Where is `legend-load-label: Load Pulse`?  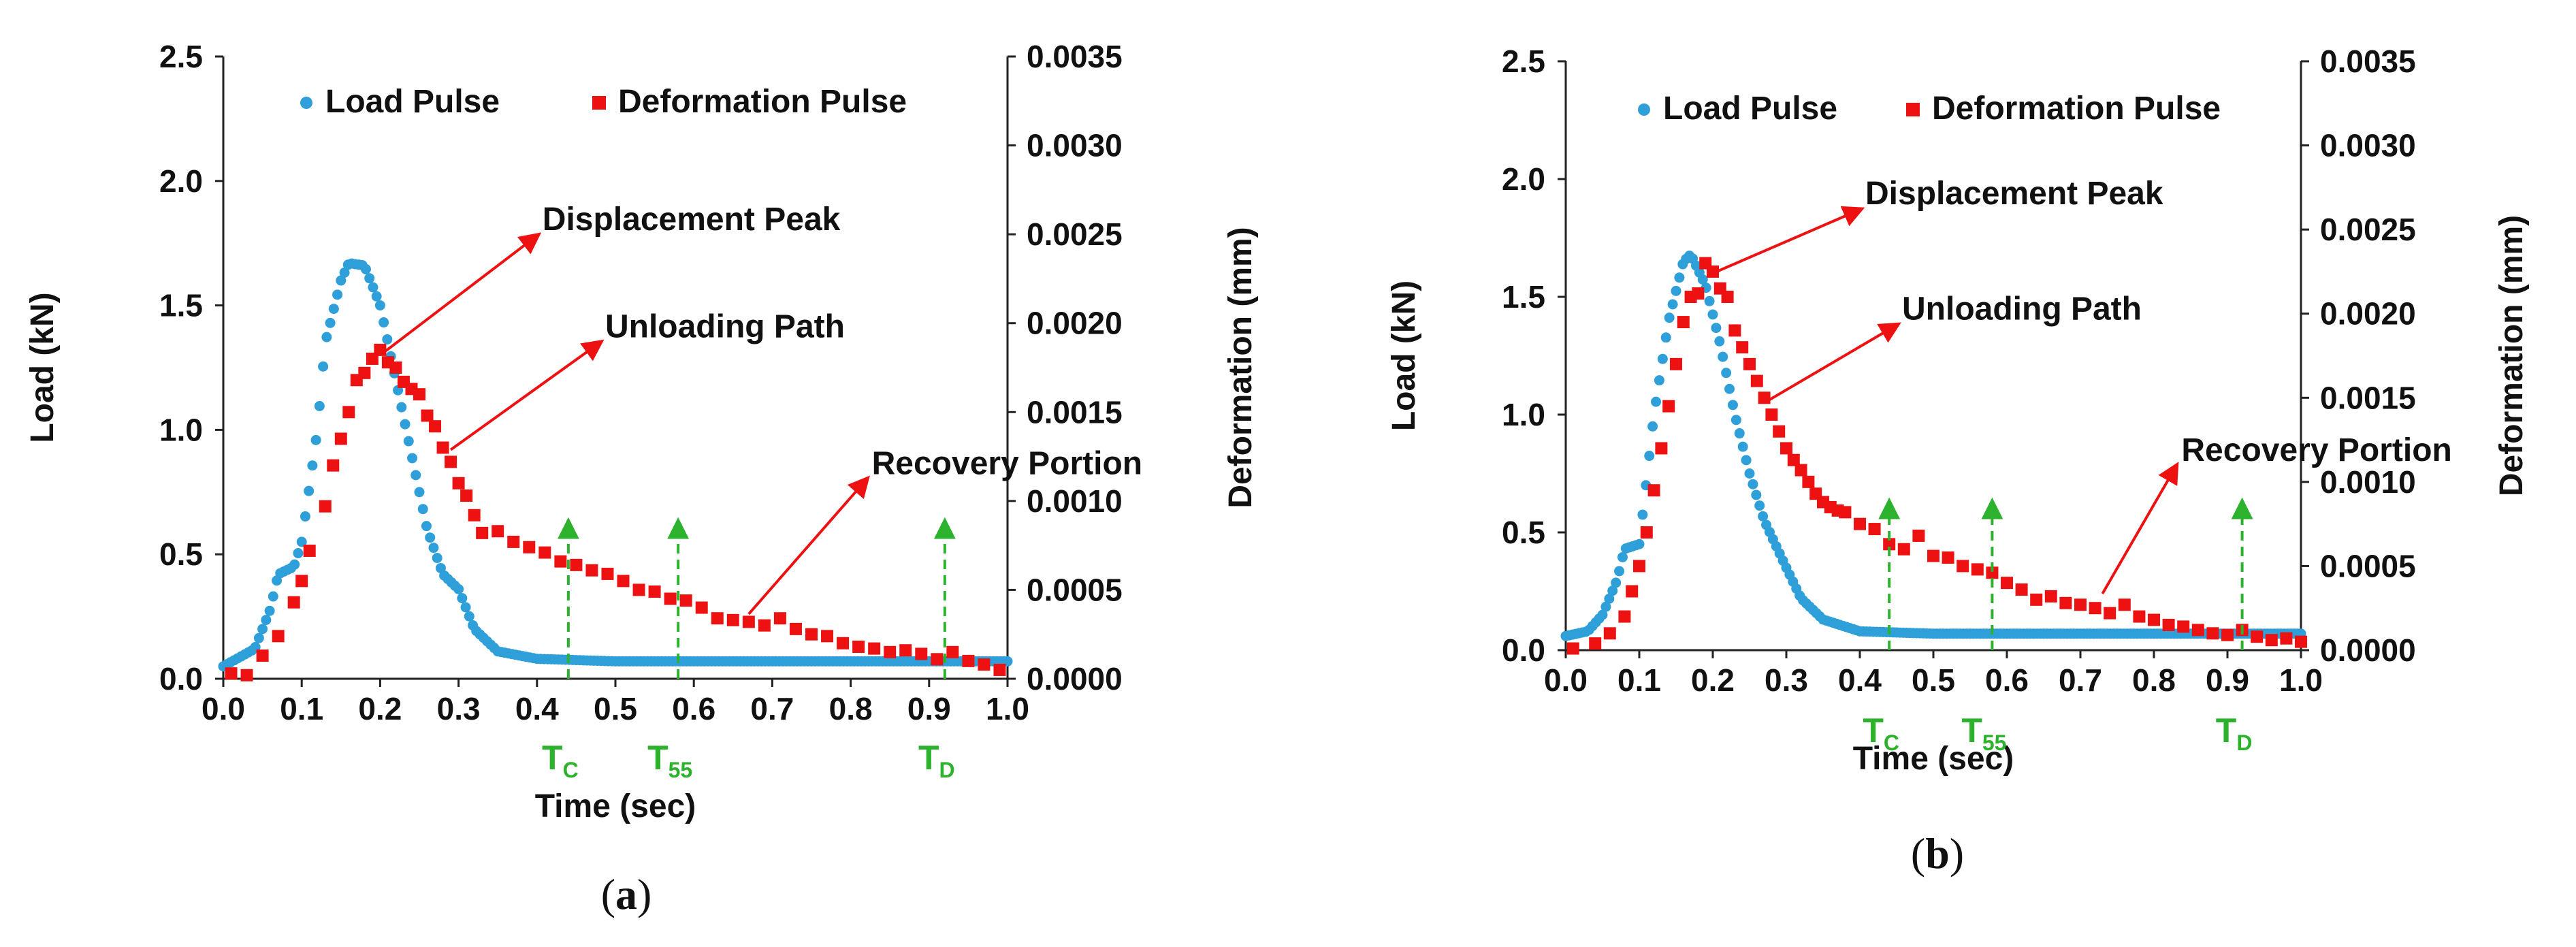
legend-load-label: Load Pulse is located at coordinates (1750, 109).